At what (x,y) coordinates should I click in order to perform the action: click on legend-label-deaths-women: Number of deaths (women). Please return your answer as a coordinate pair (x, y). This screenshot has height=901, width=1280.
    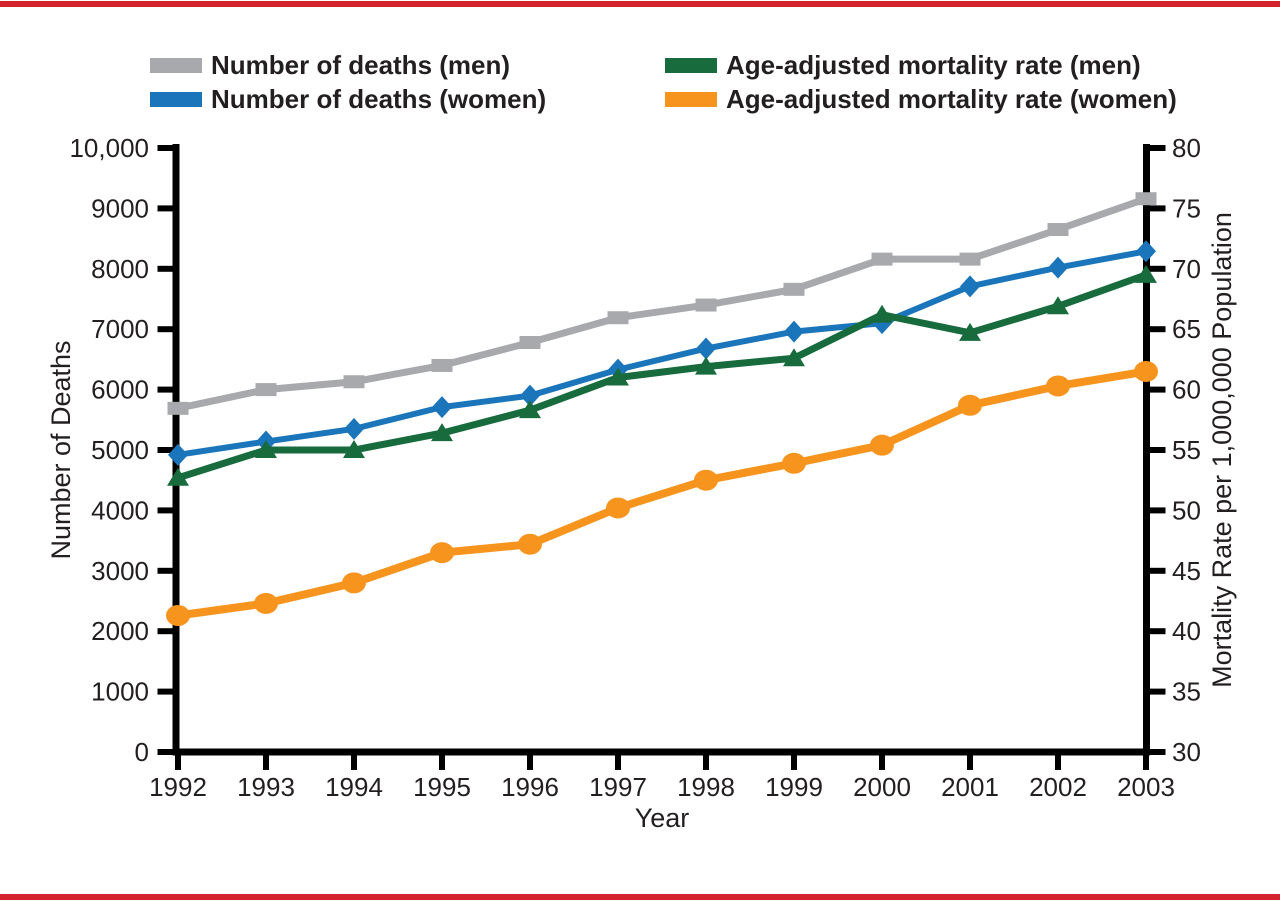
    Looking at the image, I should click on (379, 98).